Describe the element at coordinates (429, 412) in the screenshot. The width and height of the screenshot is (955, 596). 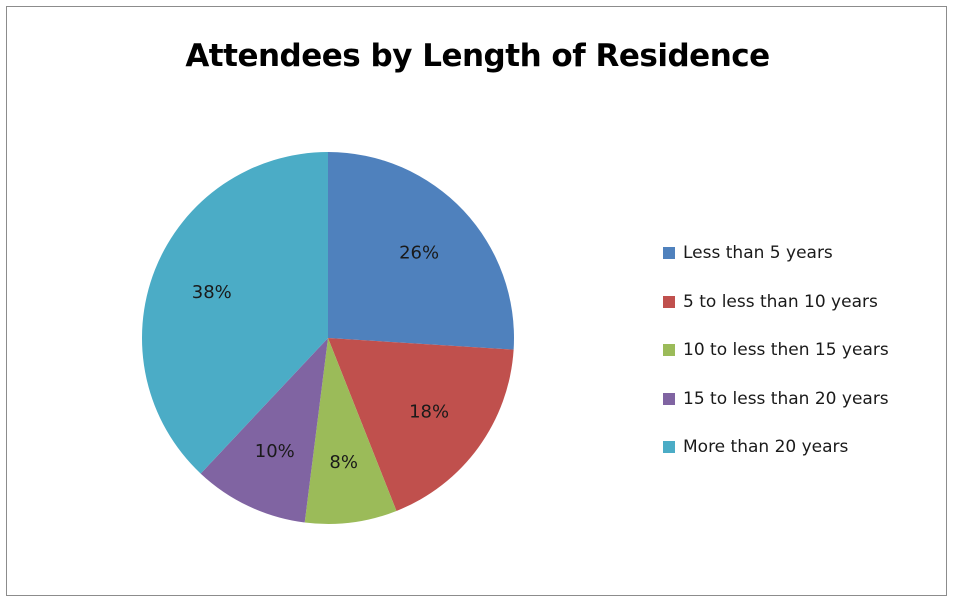
I see `slice-value-label: 18%` at that location.